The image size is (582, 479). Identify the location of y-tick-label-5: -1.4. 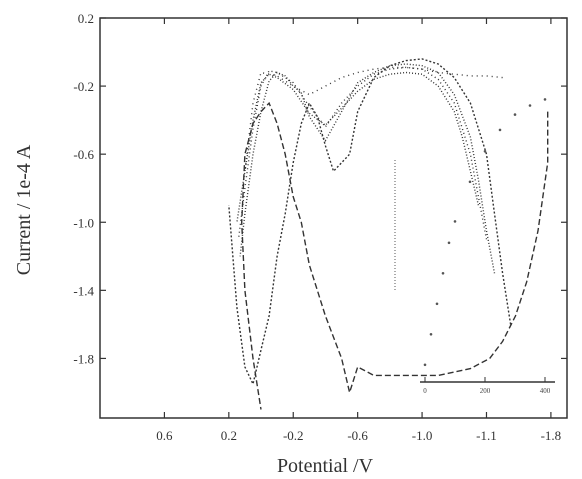
(83, 290).